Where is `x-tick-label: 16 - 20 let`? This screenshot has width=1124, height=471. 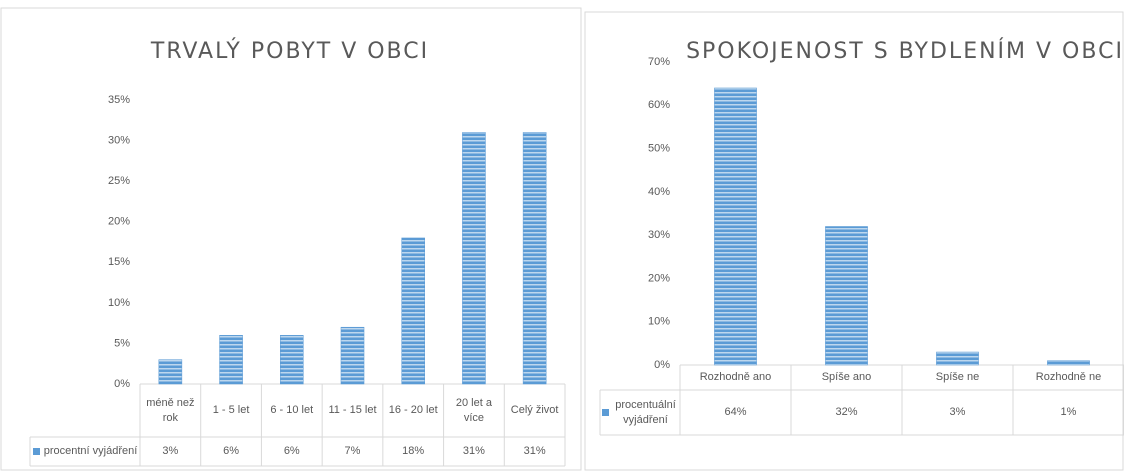
x-tick-label: 16 - 20 let is located at coordinates (413, 410).